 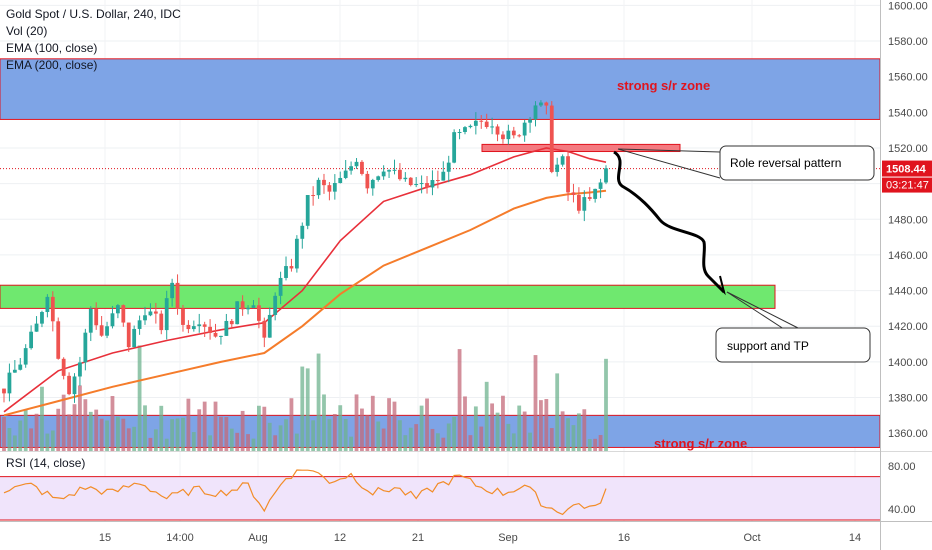 What do you see at coordinates (908, 292) in the screenshot?
I see `price-tick: 1440.00` at bounding box center [908, 292].